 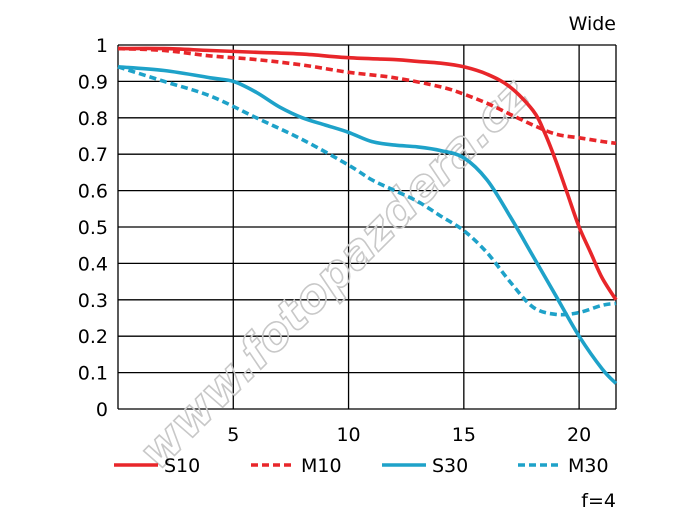 I want to click on aperture-label: f=4, so click(x=598, y=501).